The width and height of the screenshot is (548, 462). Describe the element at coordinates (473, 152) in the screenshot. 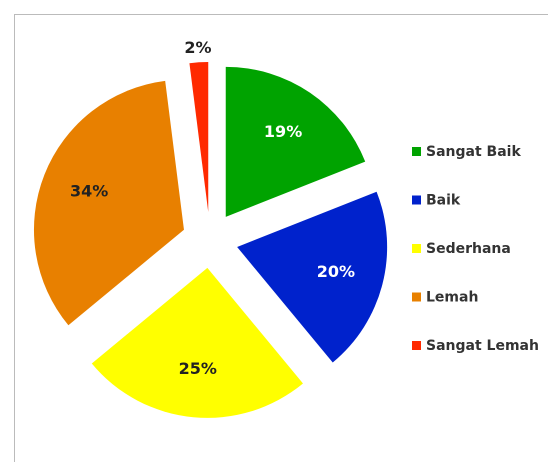

I see `legend-label: Sangat Baik` at that location.